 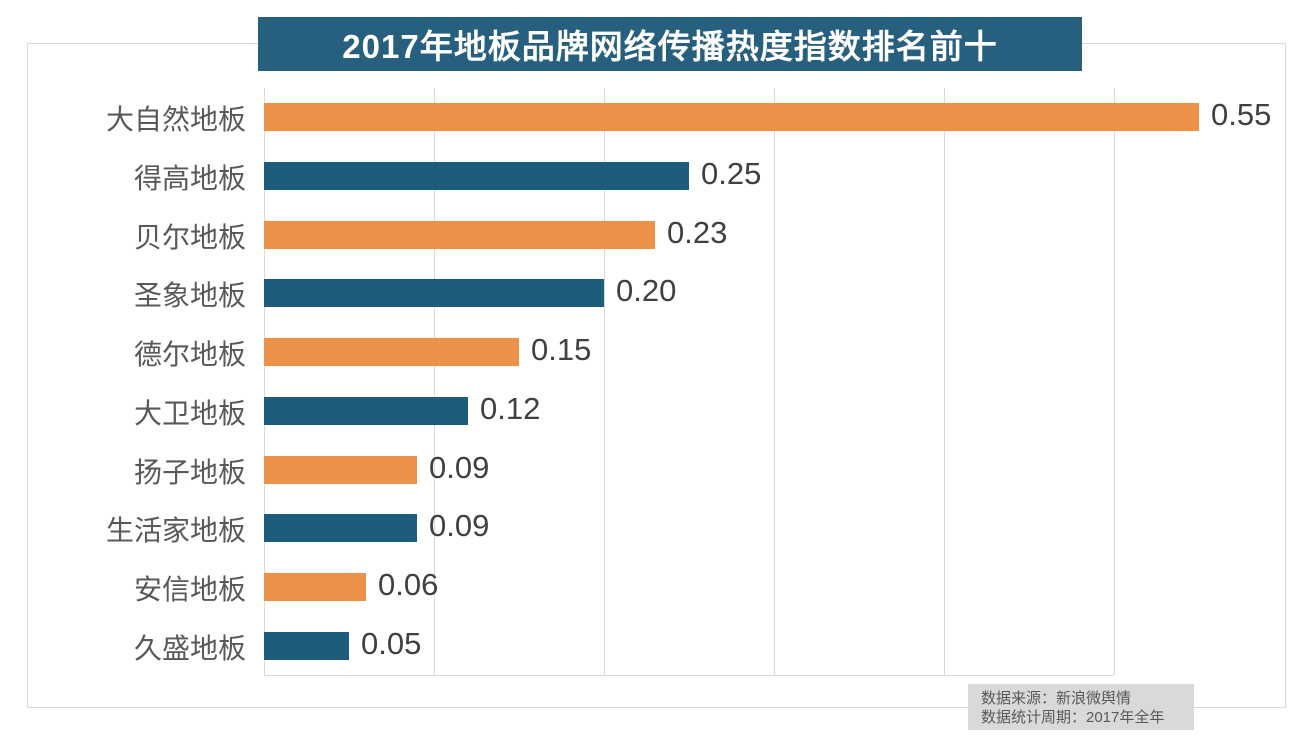 What do you see at coordinates (697, 232) in the screenshot?
I see `value-label: 0.23` at bounding box center [697, 232].